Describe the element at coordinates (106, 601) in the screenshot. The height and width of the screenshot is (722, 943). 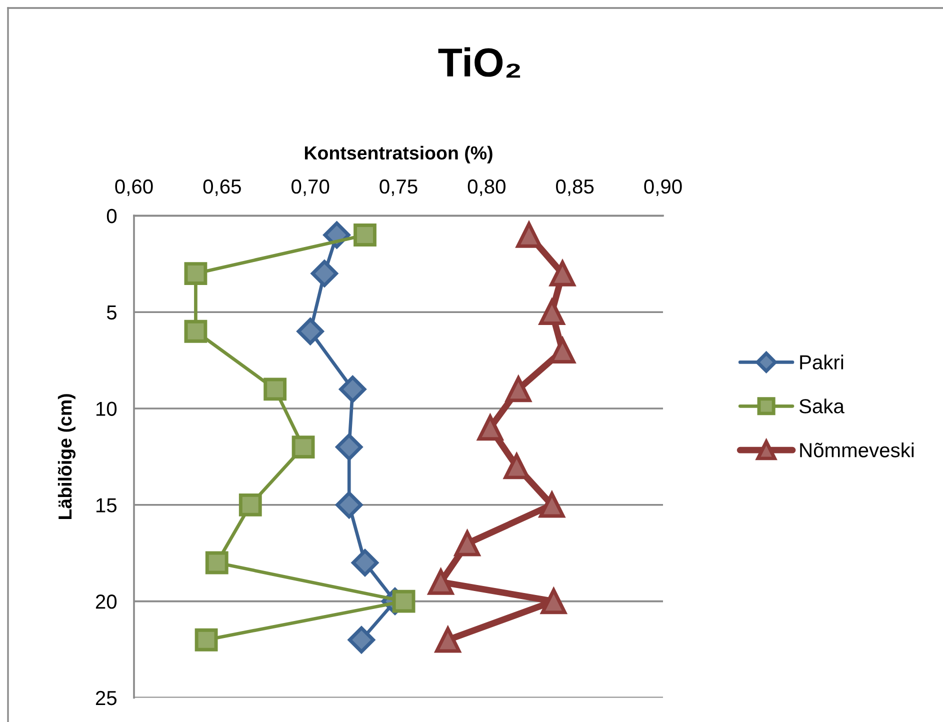
I see `y-tick-label: 20` at that location.